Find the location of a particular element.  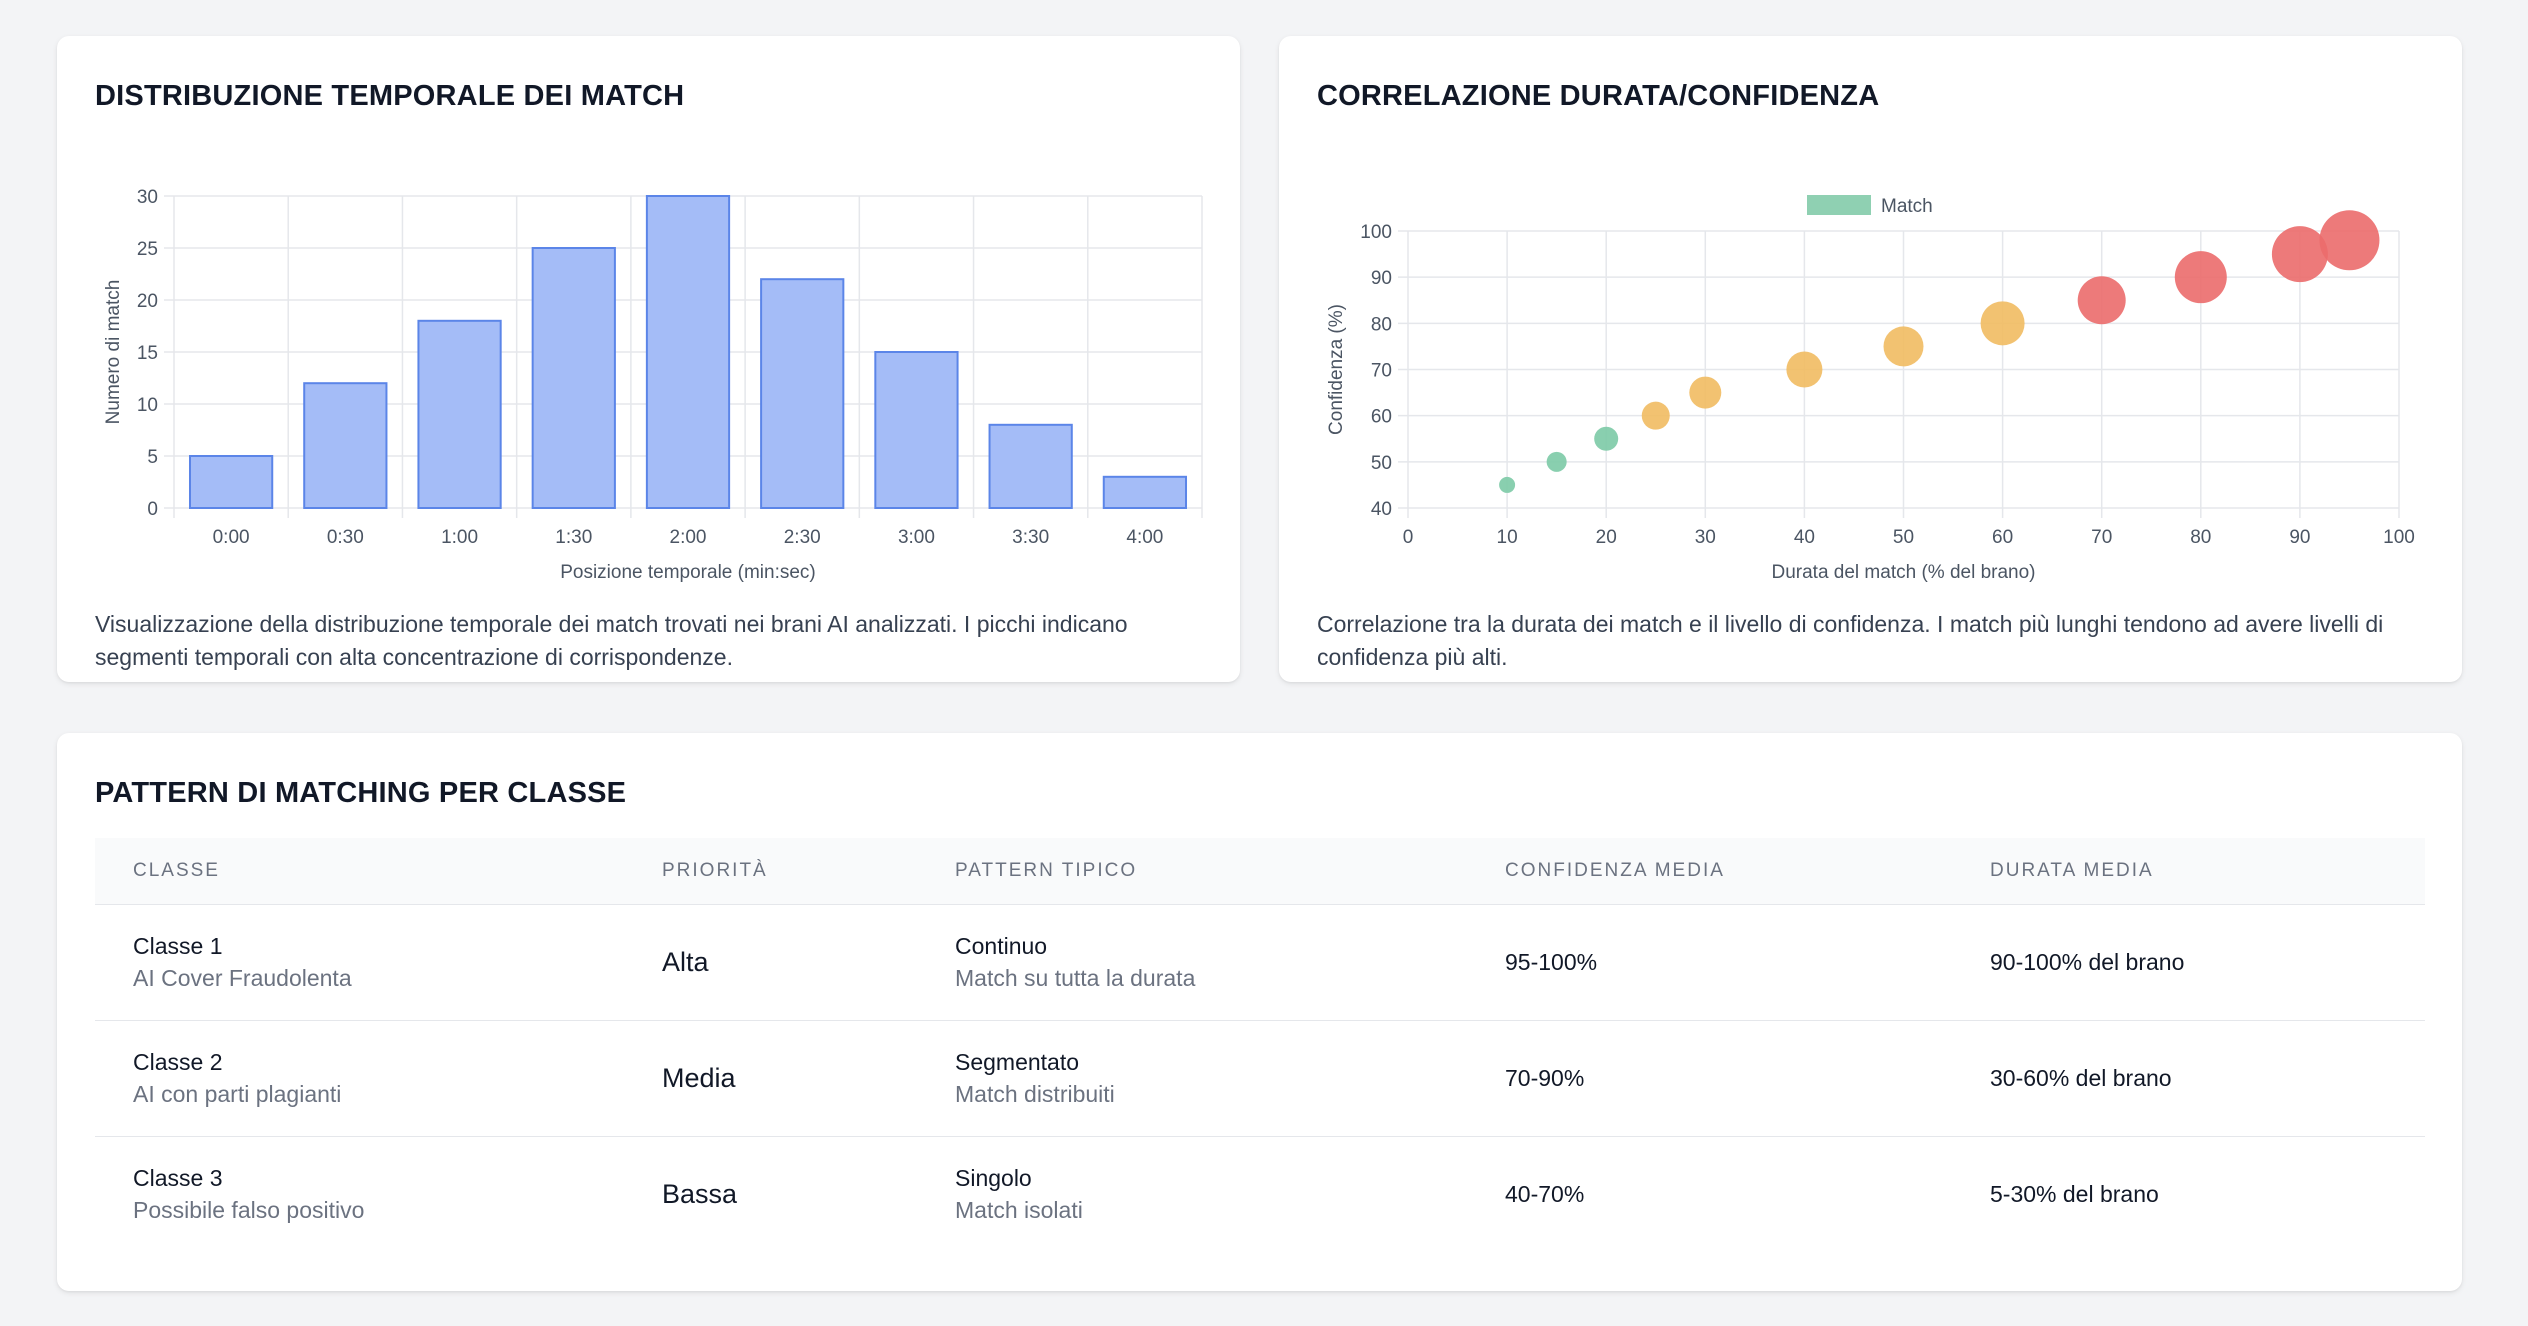

duration-cell: 5-30% del brano is located at coordinates (2074, 1193).